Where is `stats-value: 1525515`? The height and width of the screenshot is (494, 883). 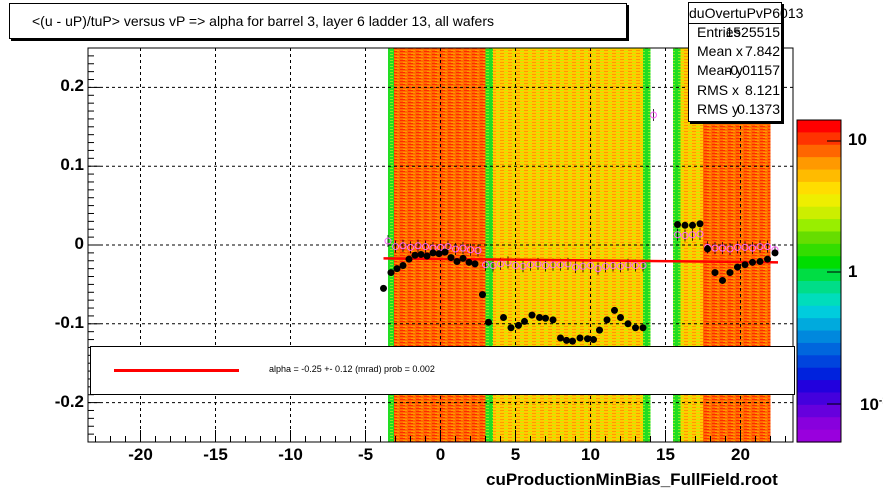 stats-value: 1525515 is located at coordinates (752, 32).